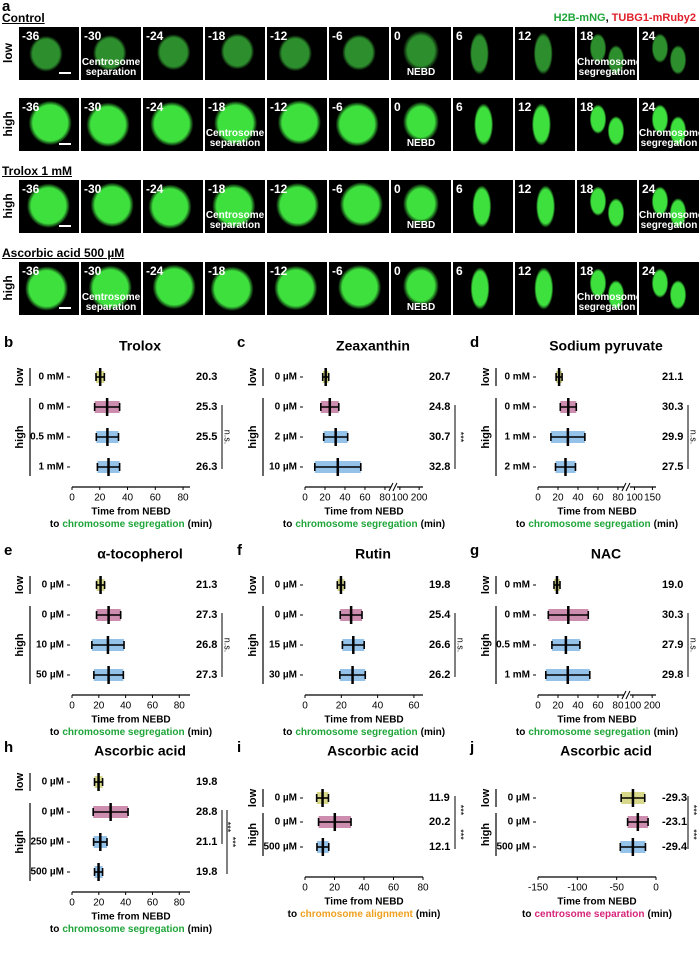  Describe the element at coordinates (587, 271) in the screenshot. I see `time-label: 18` at that location.